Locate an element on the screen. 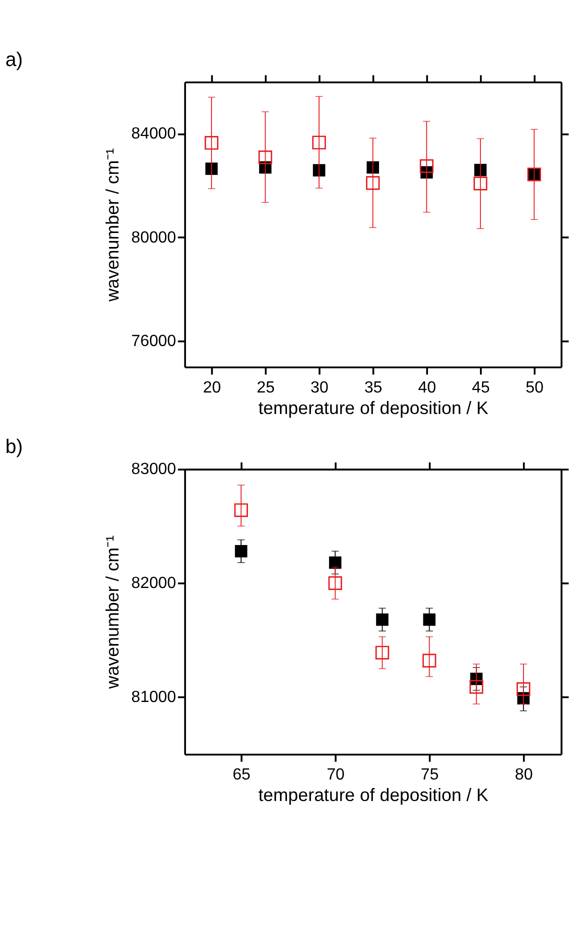  y-tick-label: 76000 is located at coordinates (153, 341).